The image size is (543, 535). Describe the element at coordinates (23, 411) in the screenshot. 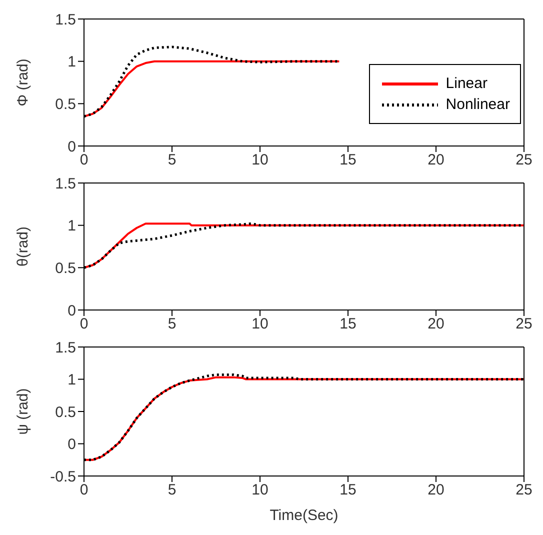

I see `y-axis-title: ψ (rad)` at that location.